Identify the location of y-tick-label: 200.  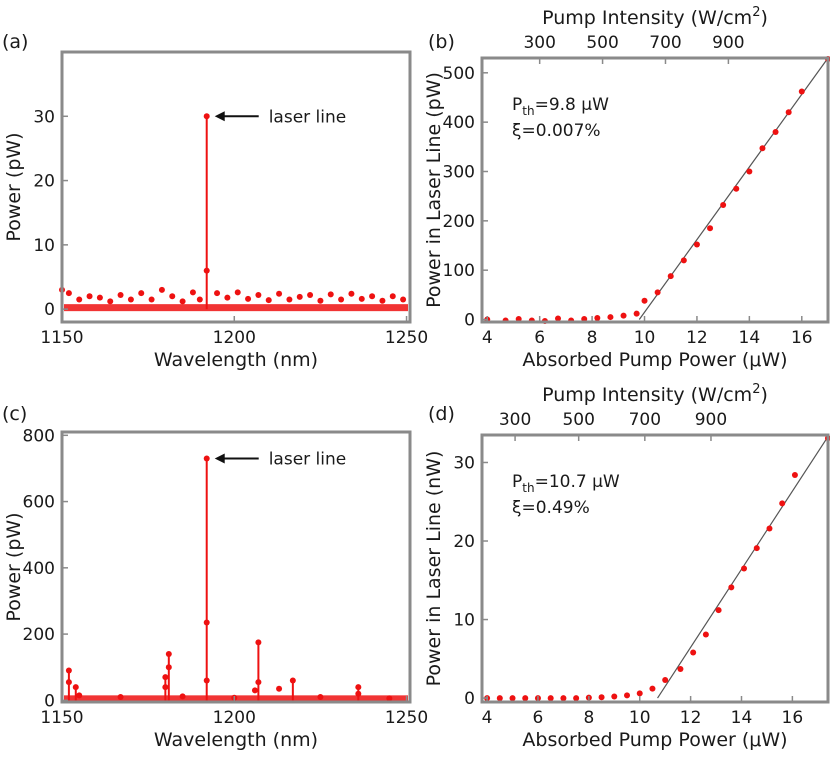
(459, 222).